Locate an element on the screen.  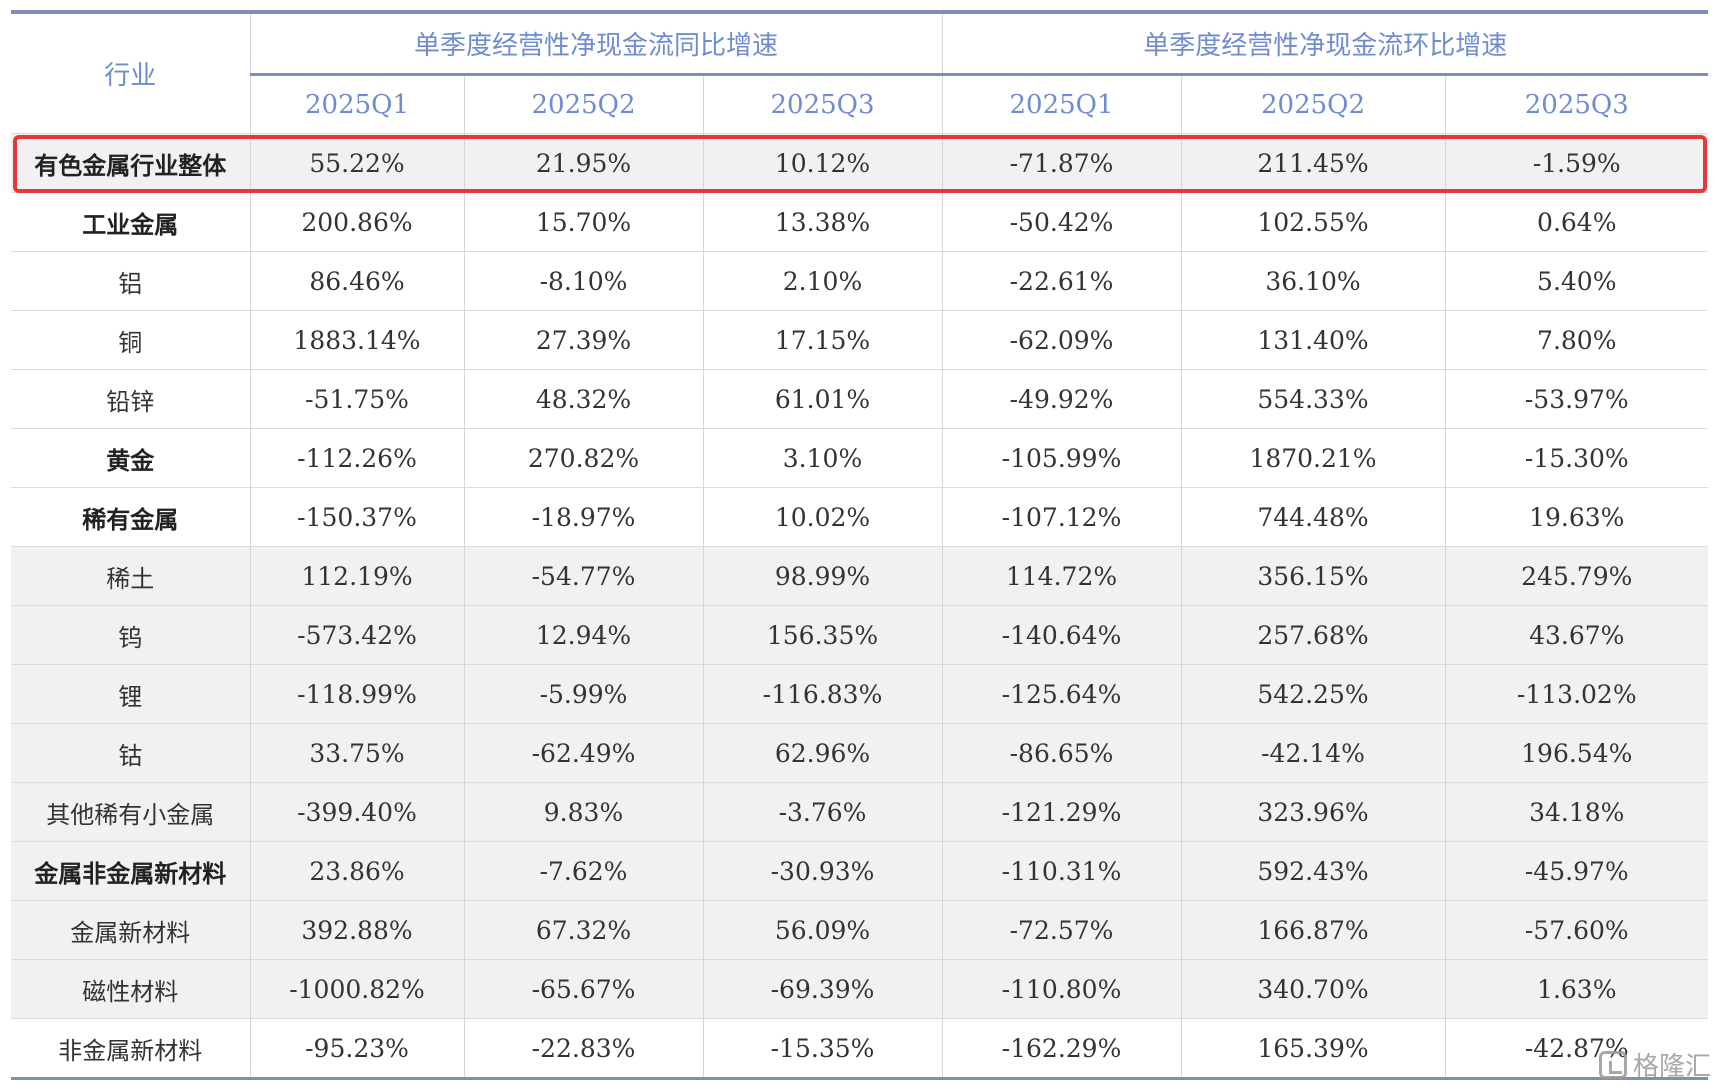
value-cell: -22.61% is located at coordinates (1062, 281).